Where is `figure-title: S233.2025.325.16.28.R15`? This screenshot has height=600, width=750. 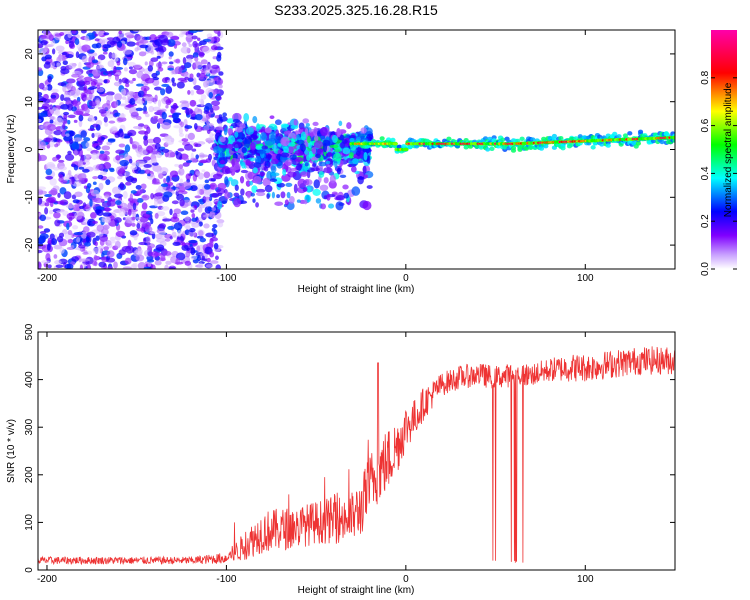
figure-title: S233.2025.325.16.28.R15 is located at coordinates (356, 10).